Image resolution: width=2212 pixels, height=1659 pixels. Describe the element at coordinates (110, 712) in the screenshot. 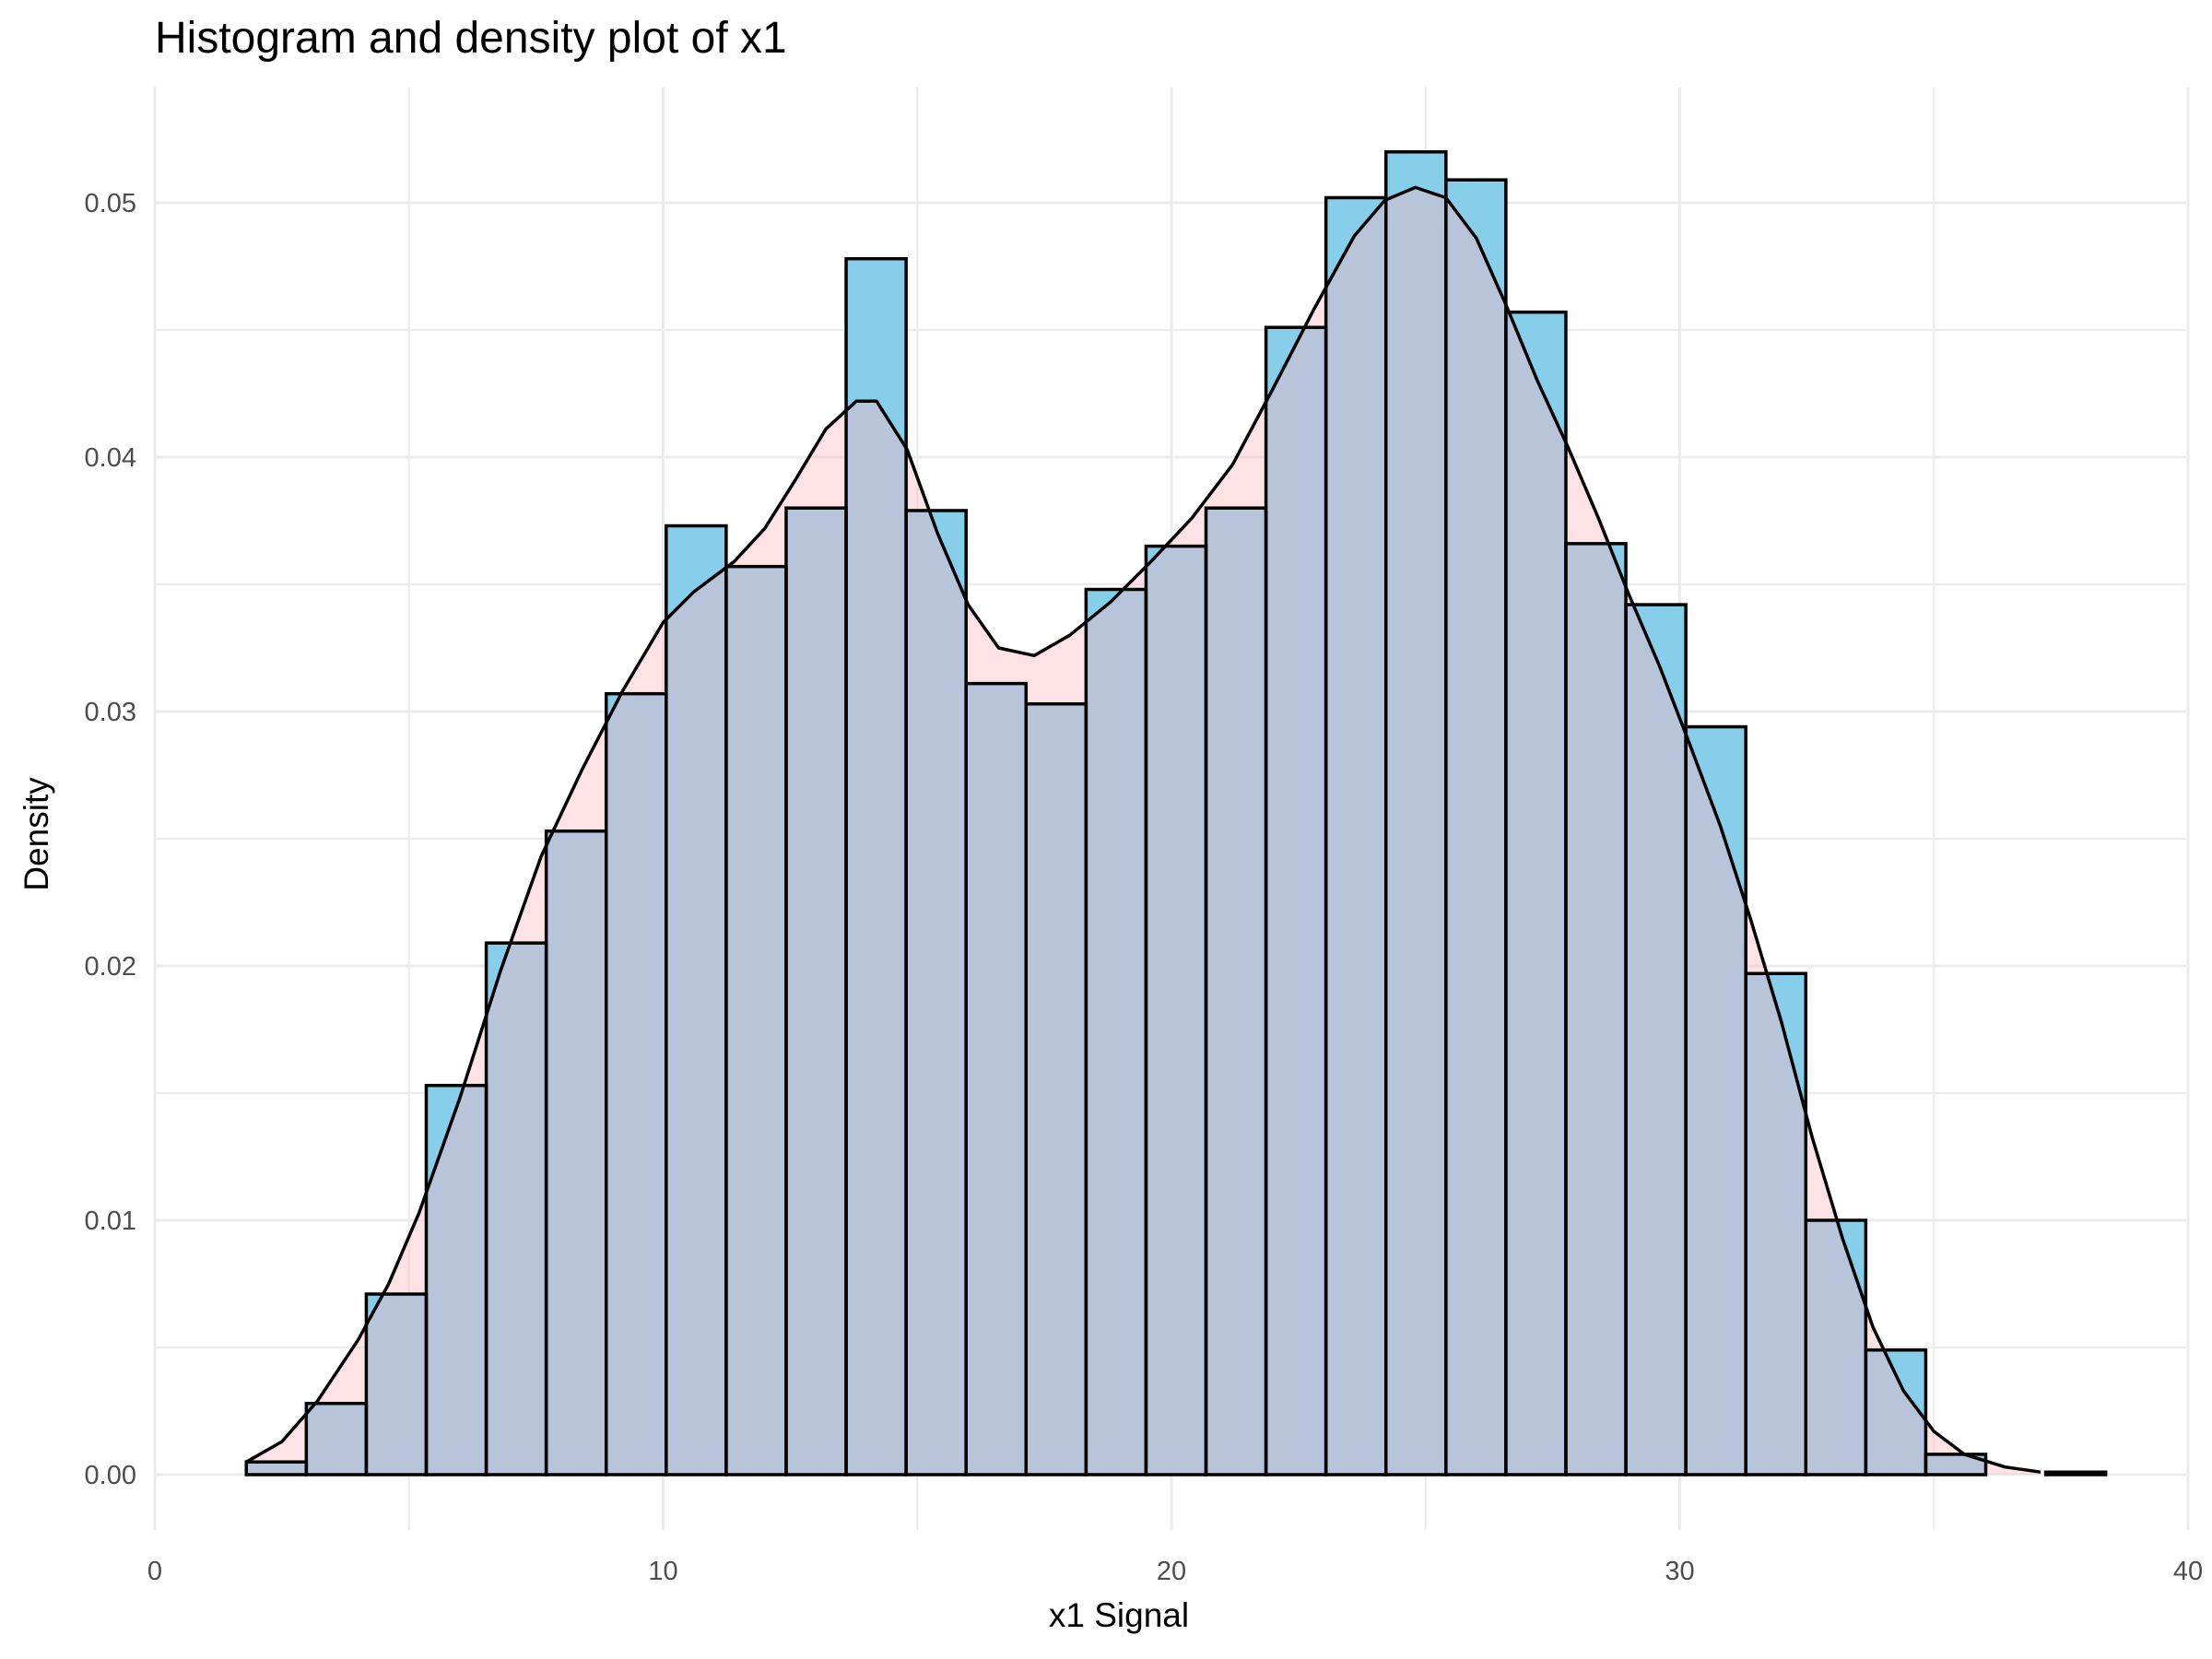

I see `y-tick-label: 0.03` at that location.